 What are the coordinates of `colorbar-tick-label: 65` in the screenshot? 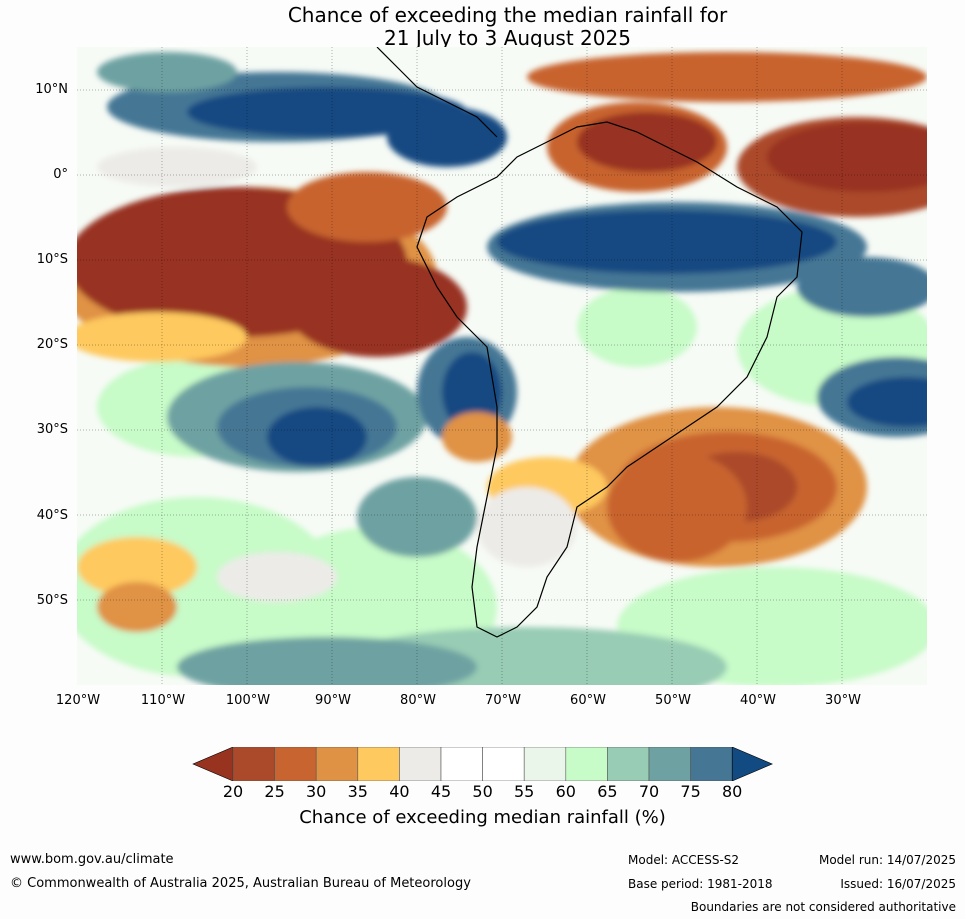 It's located at (607, 791).